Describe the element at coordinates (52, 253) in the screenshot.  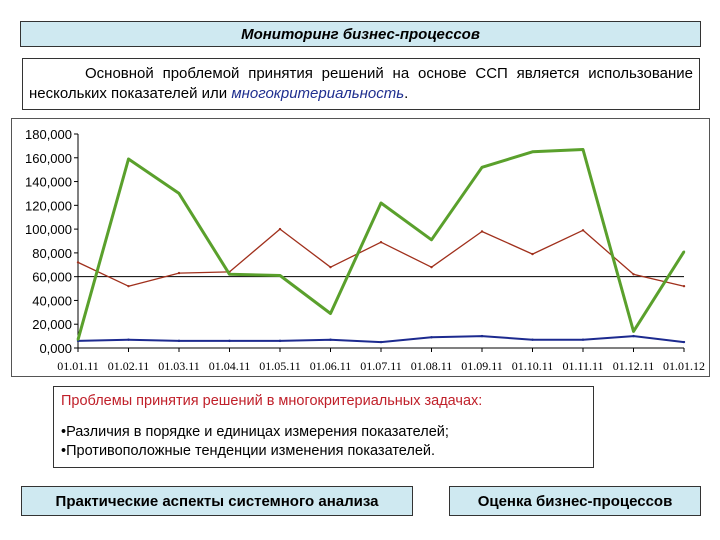
I see `y-tick-label: 80,000` at that location.